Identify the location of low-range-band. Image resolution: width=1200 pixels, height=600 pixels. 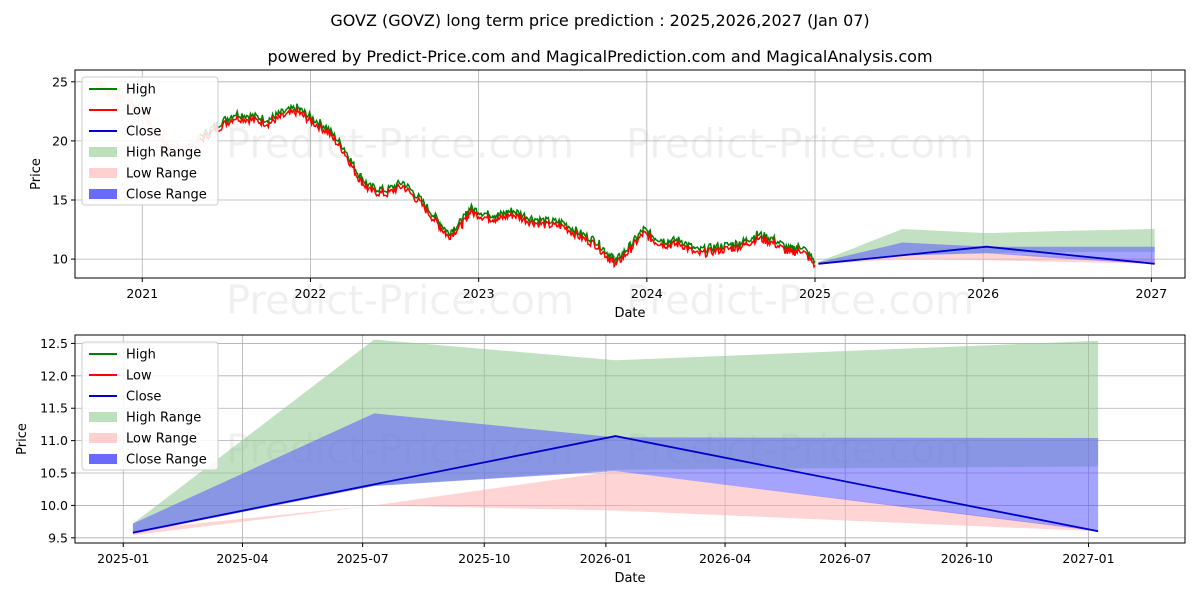
(615, 503).